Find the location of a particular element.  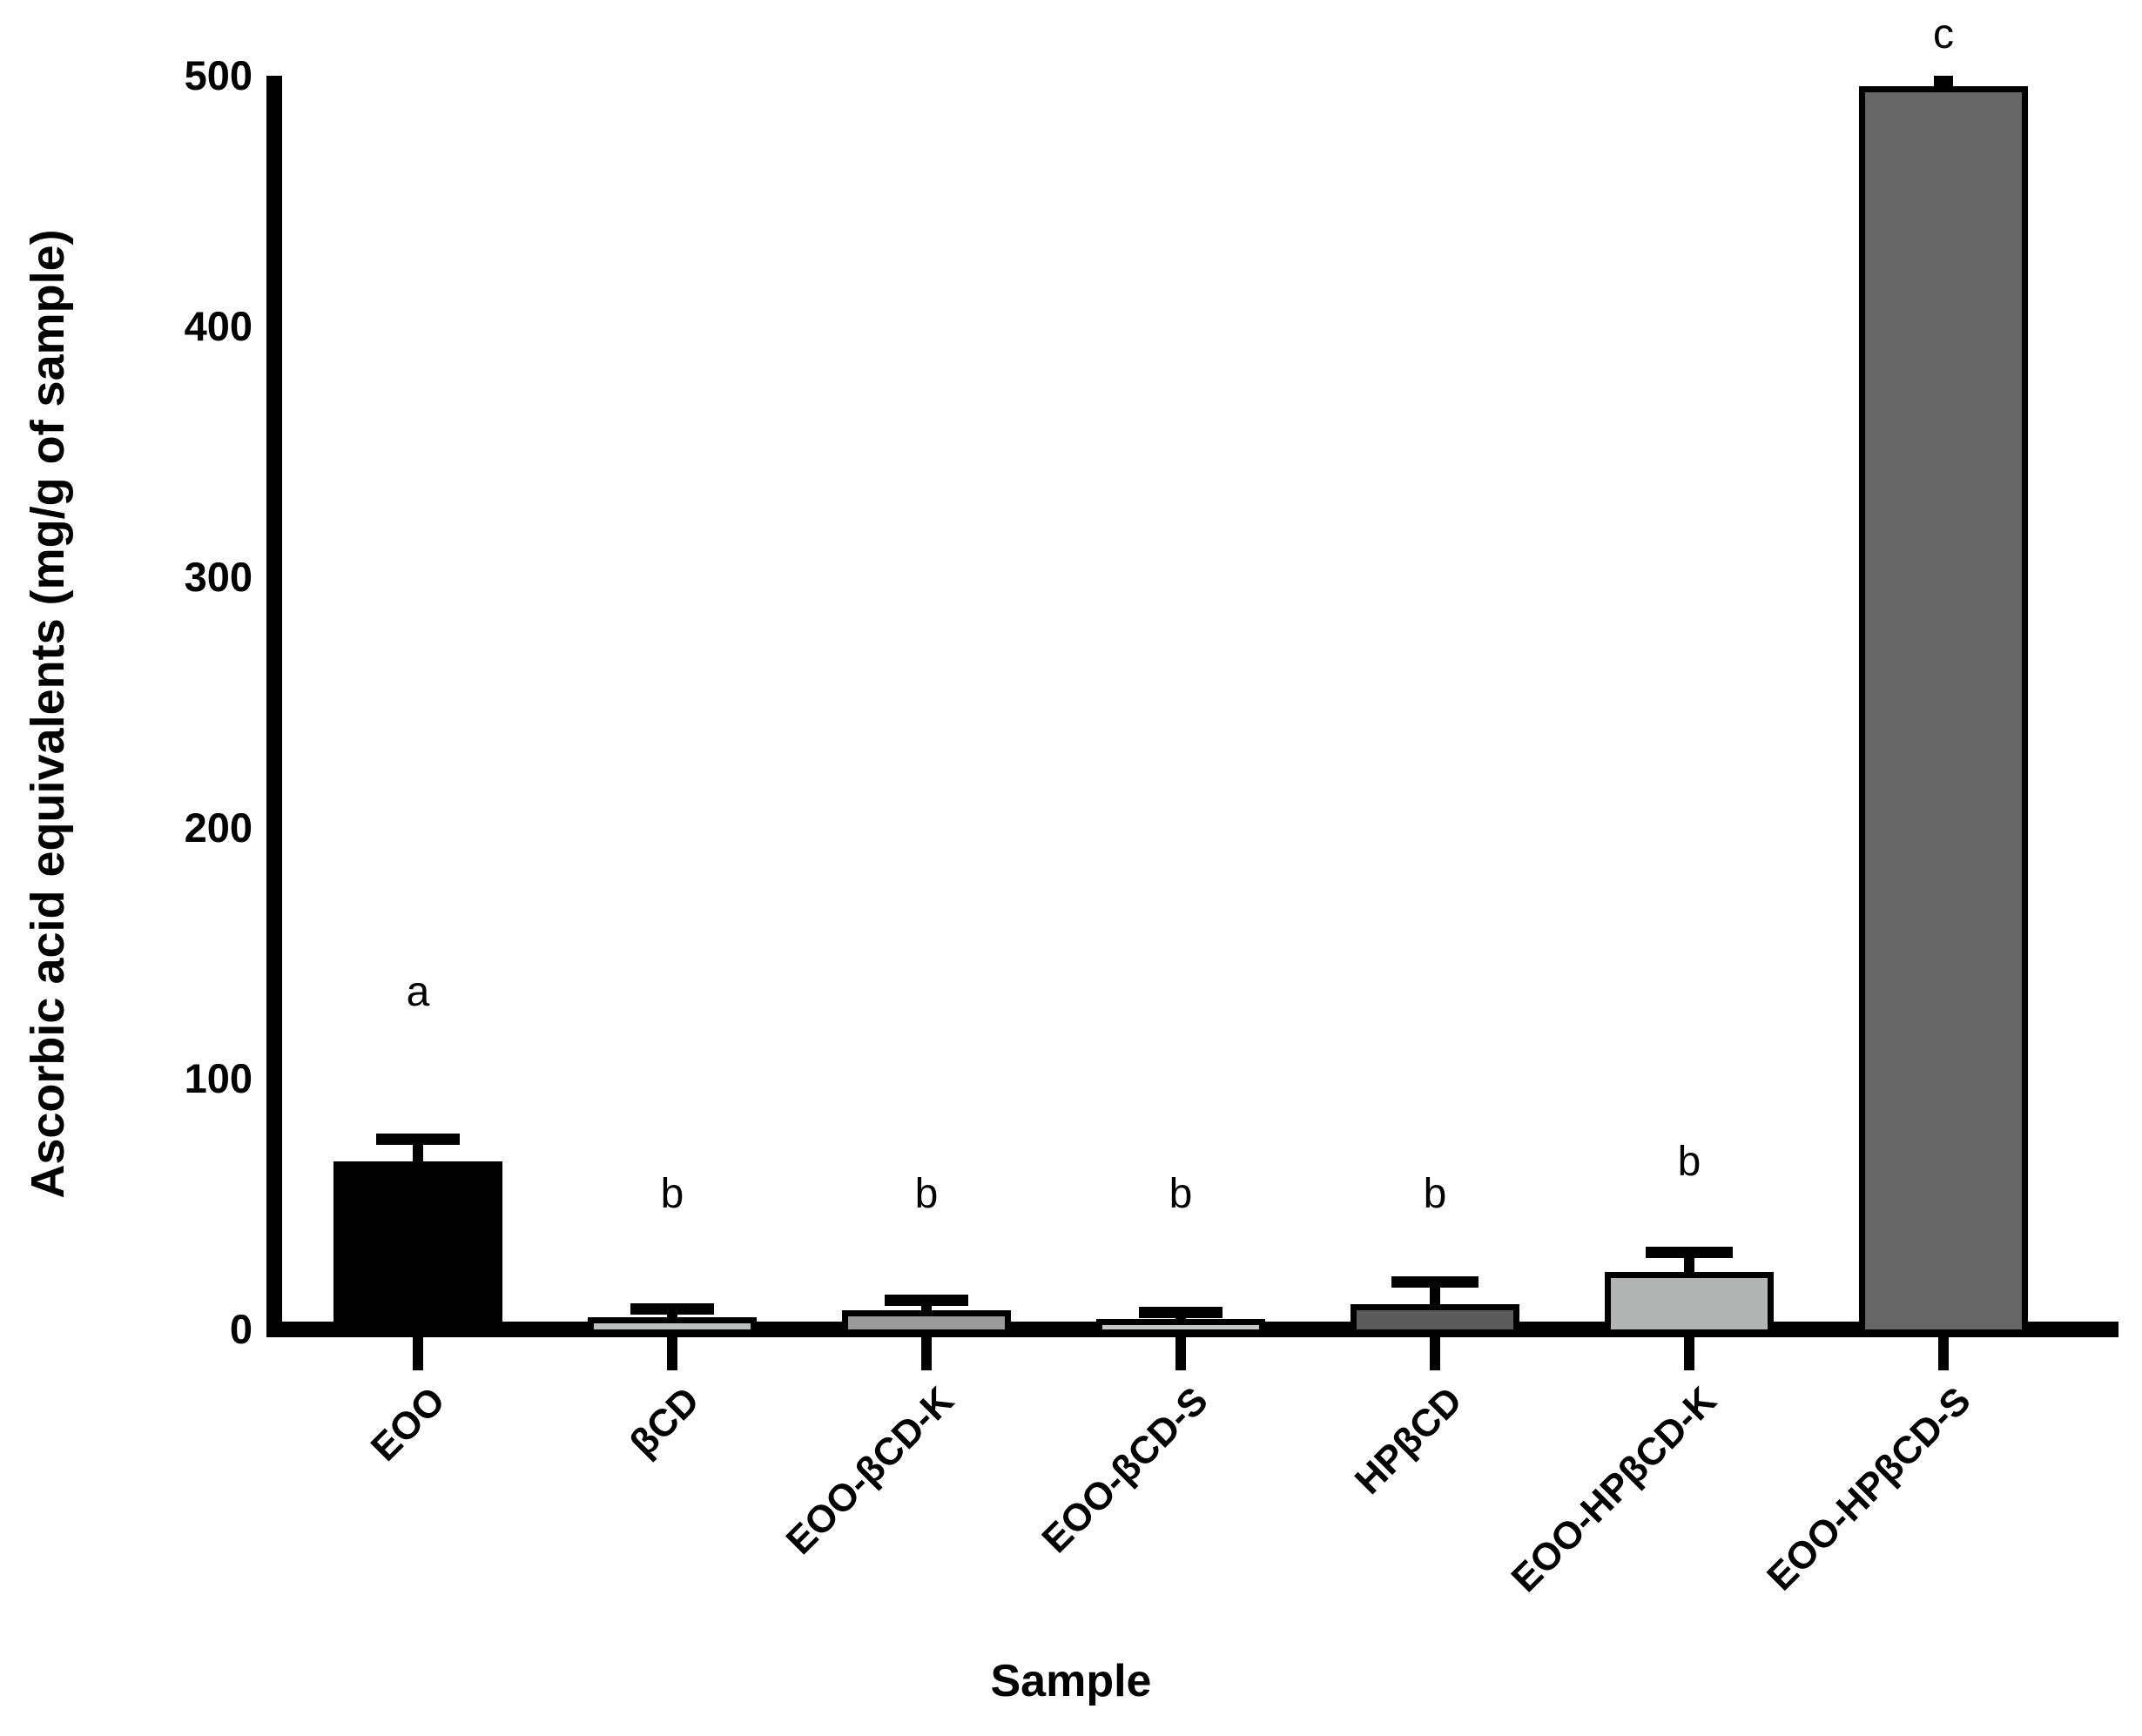

x-category-label: HPβCD is located at coordinates (1408, 1441).